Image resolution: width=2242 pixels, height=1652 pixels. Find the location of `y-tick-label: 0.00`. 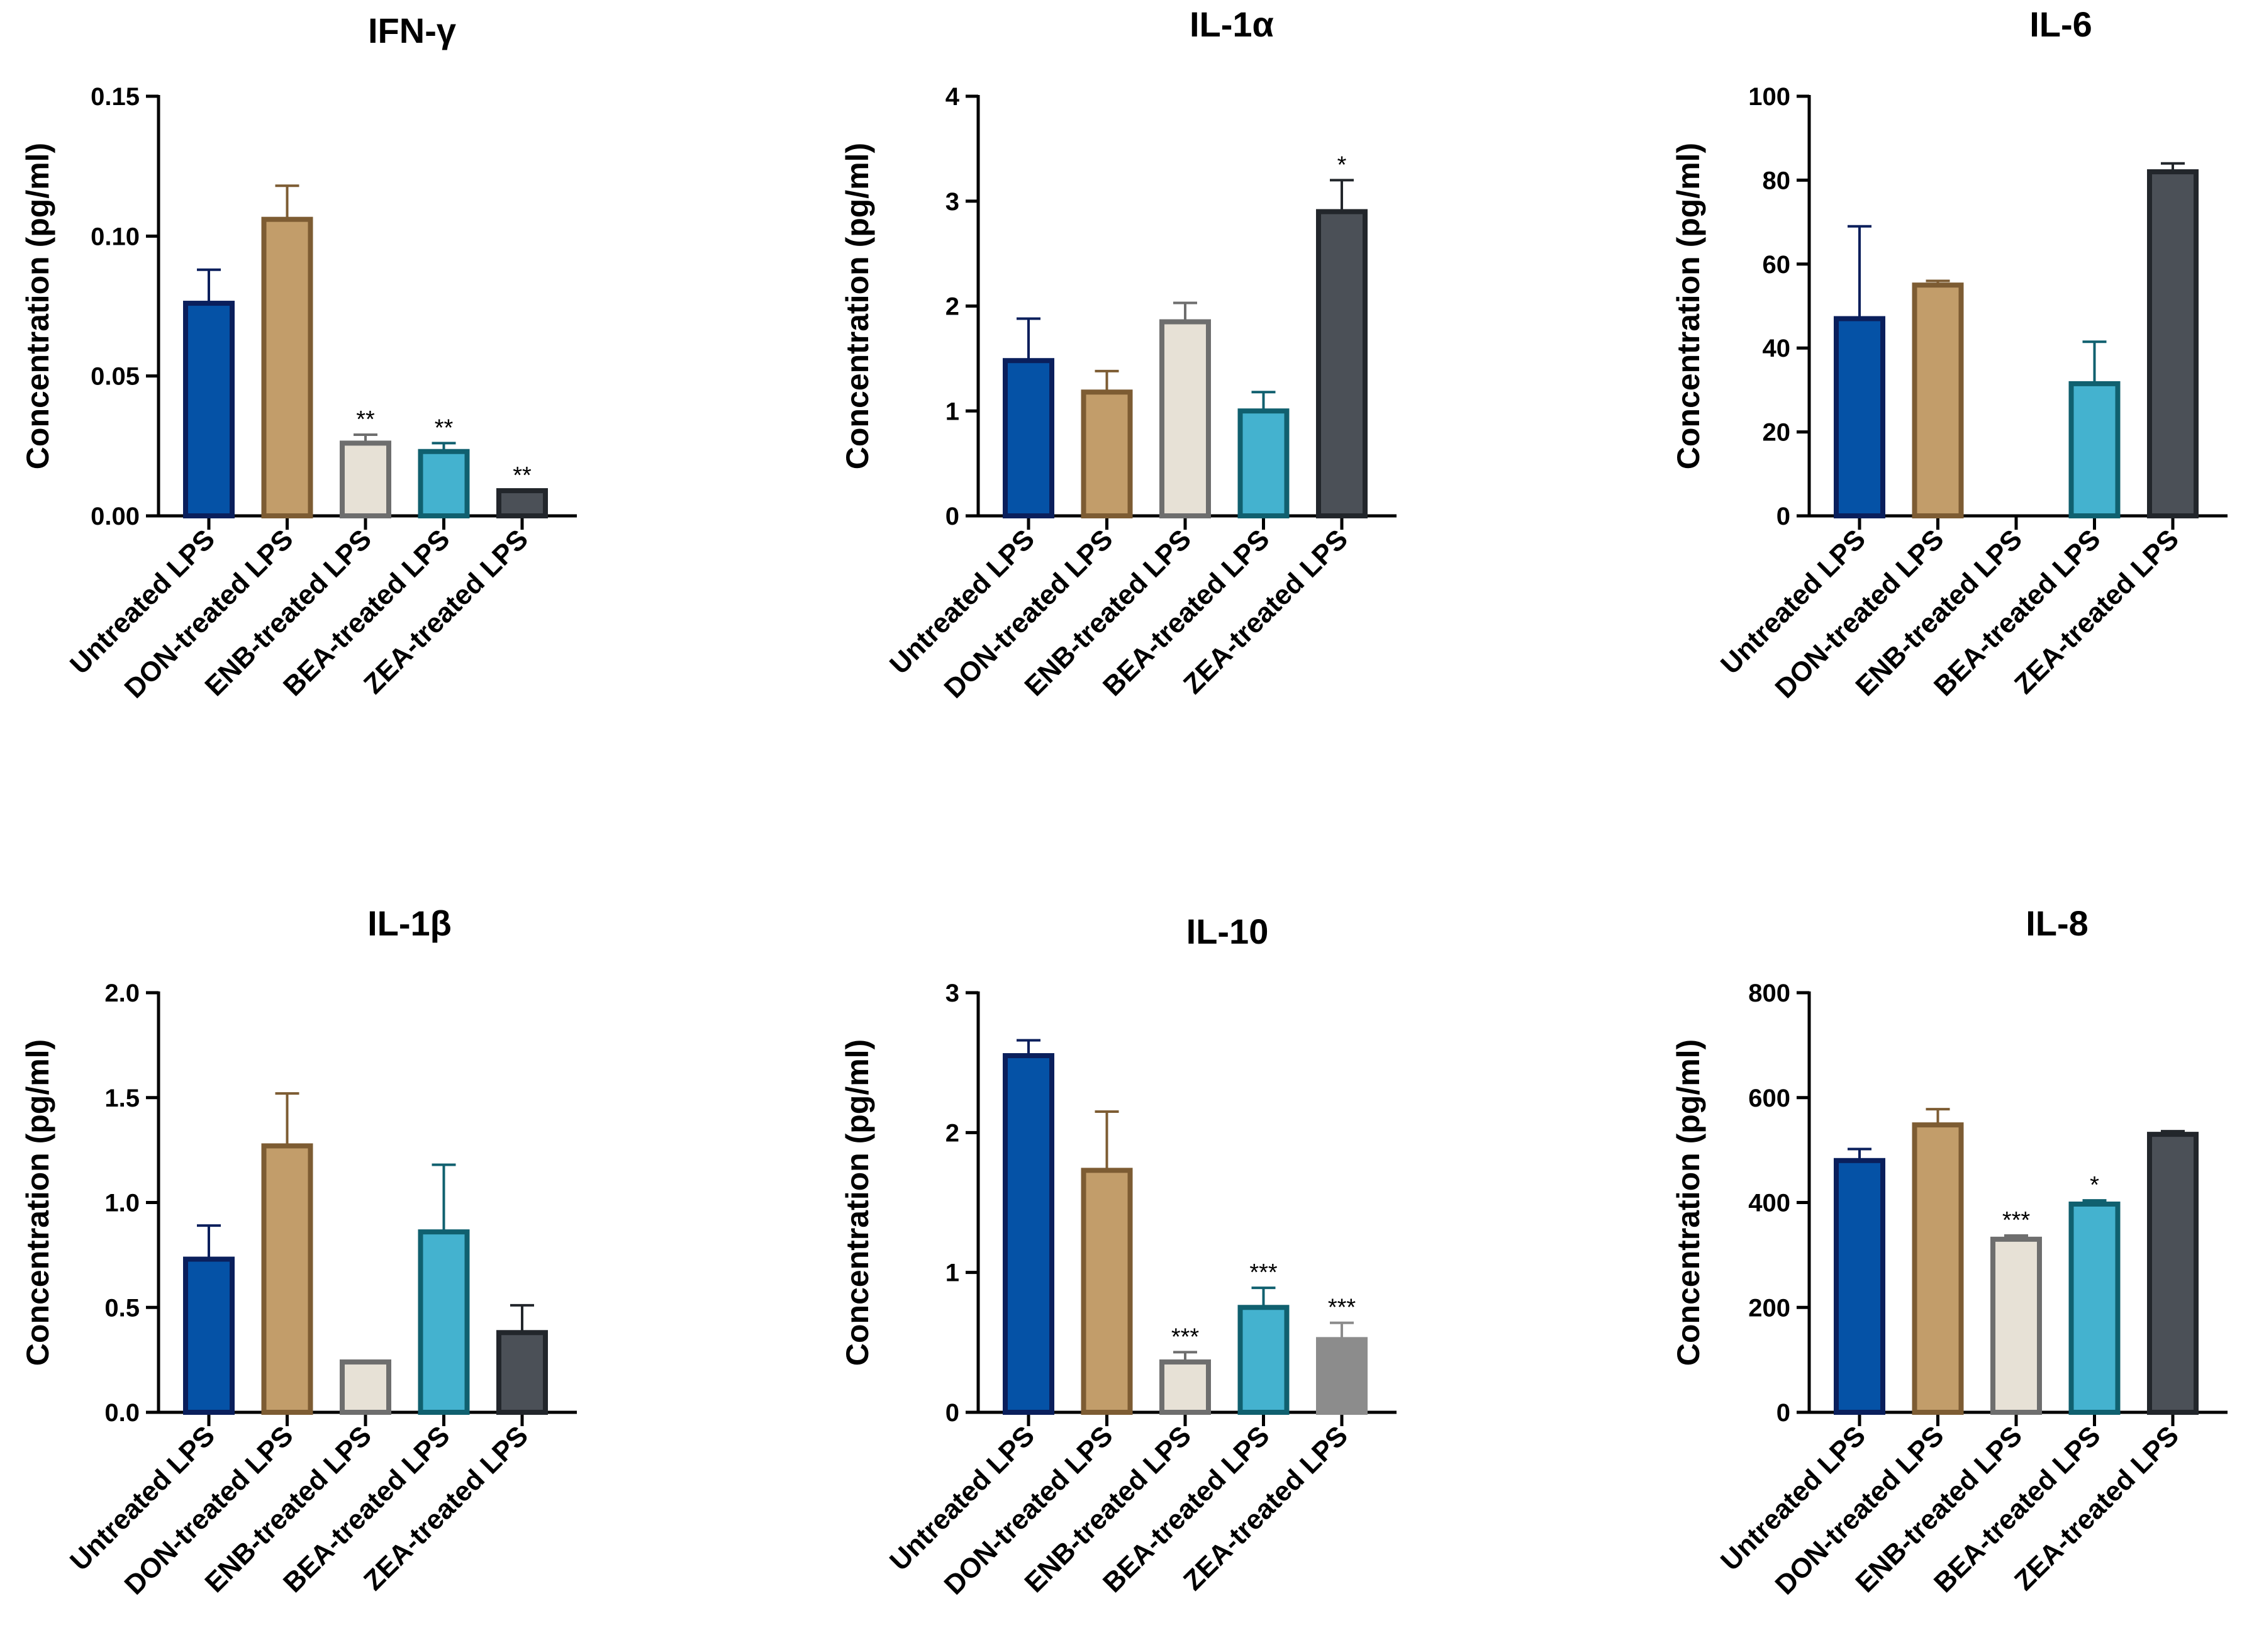

y-tick-label: 0.00 is located at coordinates (115, 516).